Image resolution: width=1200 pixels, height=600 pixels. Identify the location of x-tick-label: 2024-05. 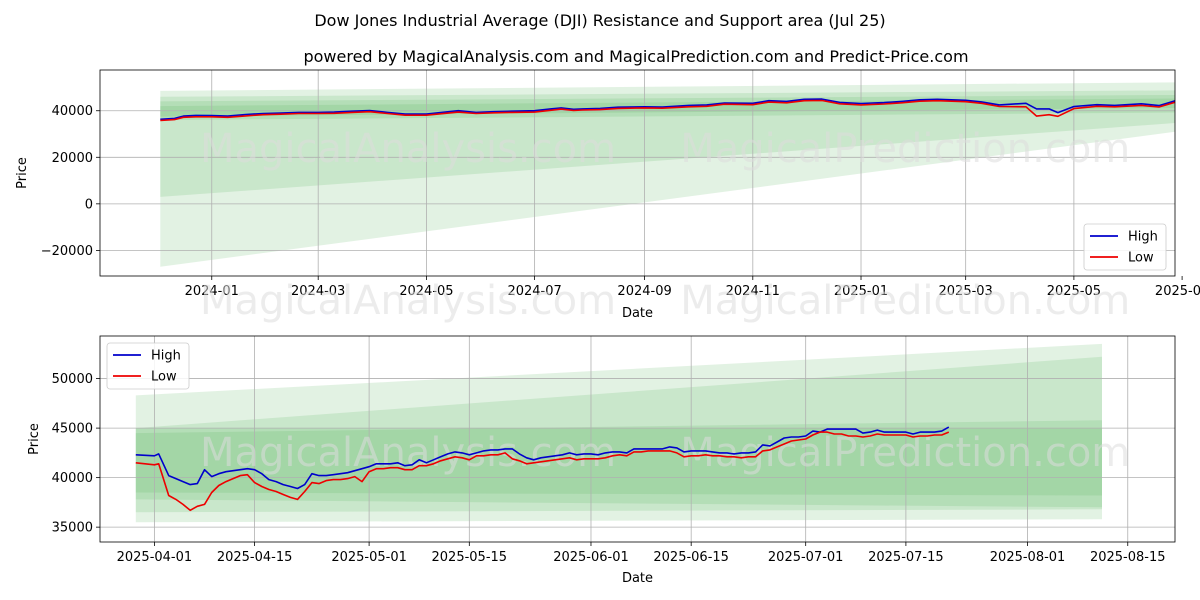
(426, 291).